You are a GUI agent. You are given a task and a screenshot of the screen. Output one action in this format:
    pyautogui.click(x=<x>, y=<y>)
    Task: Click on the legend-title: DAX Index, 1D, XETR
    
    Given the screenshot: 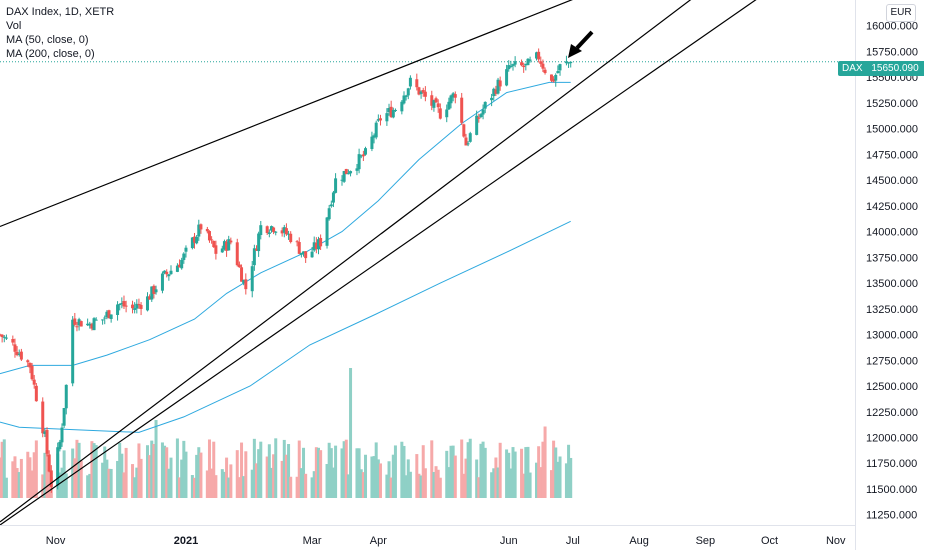 What is the action you would take?
    pyautogui.click(x=60, y=12)
    